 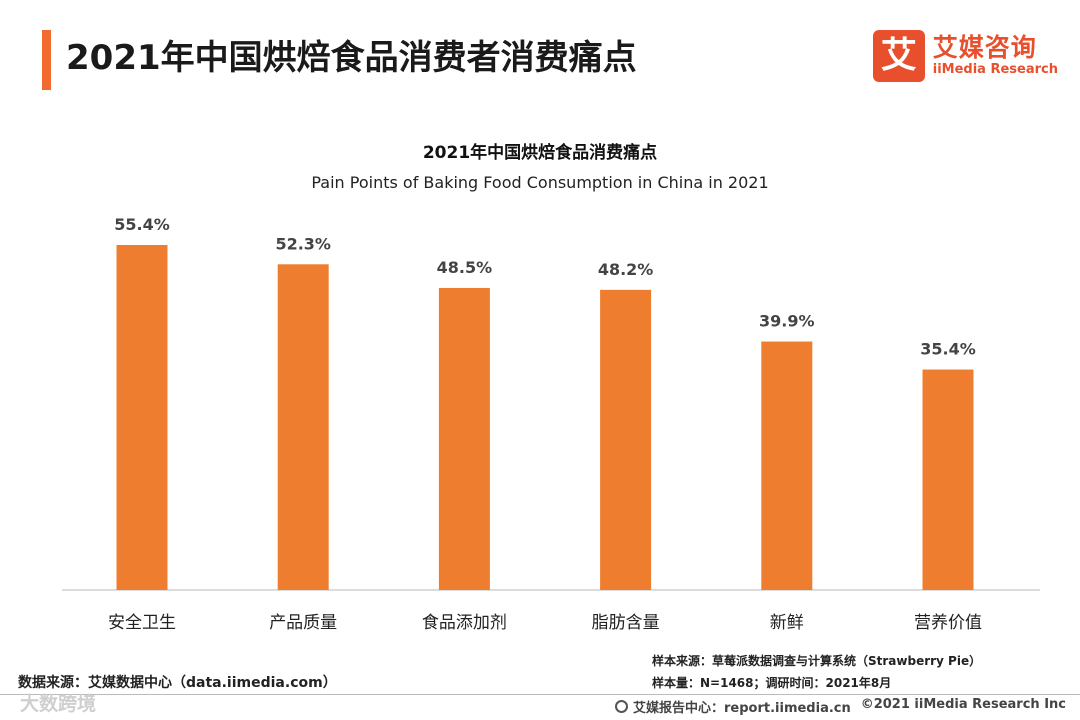 What do you see at coordinates (303, 623) in the screenshot?
I see `category-label-2: 产品质量` at bounding box center [303, 623].